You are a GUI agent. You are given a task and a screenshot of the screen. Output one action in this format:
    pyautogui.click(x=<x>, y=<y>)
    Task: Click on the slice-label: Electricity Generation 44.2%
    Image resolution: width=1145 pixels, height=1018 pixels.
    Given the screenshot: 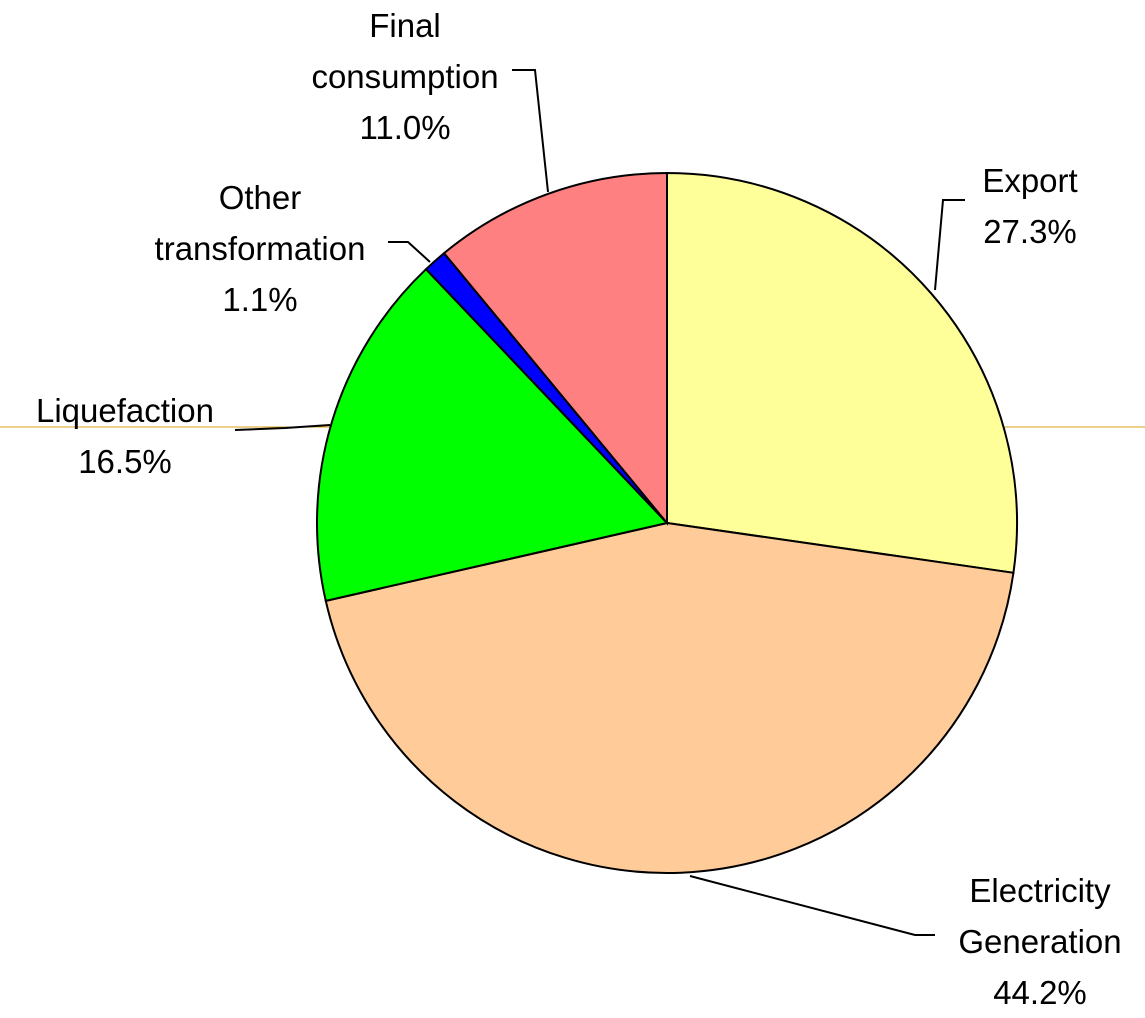 What is the action you would take?
    pyautogui.click(x=1037, y=941)
    